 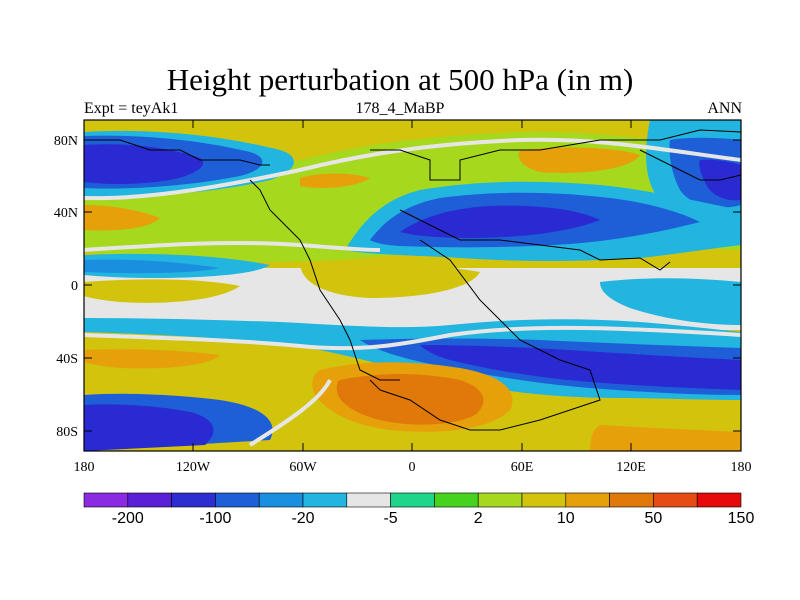 I want to click on y-tick-label: 0, so click(x=74, y=286).